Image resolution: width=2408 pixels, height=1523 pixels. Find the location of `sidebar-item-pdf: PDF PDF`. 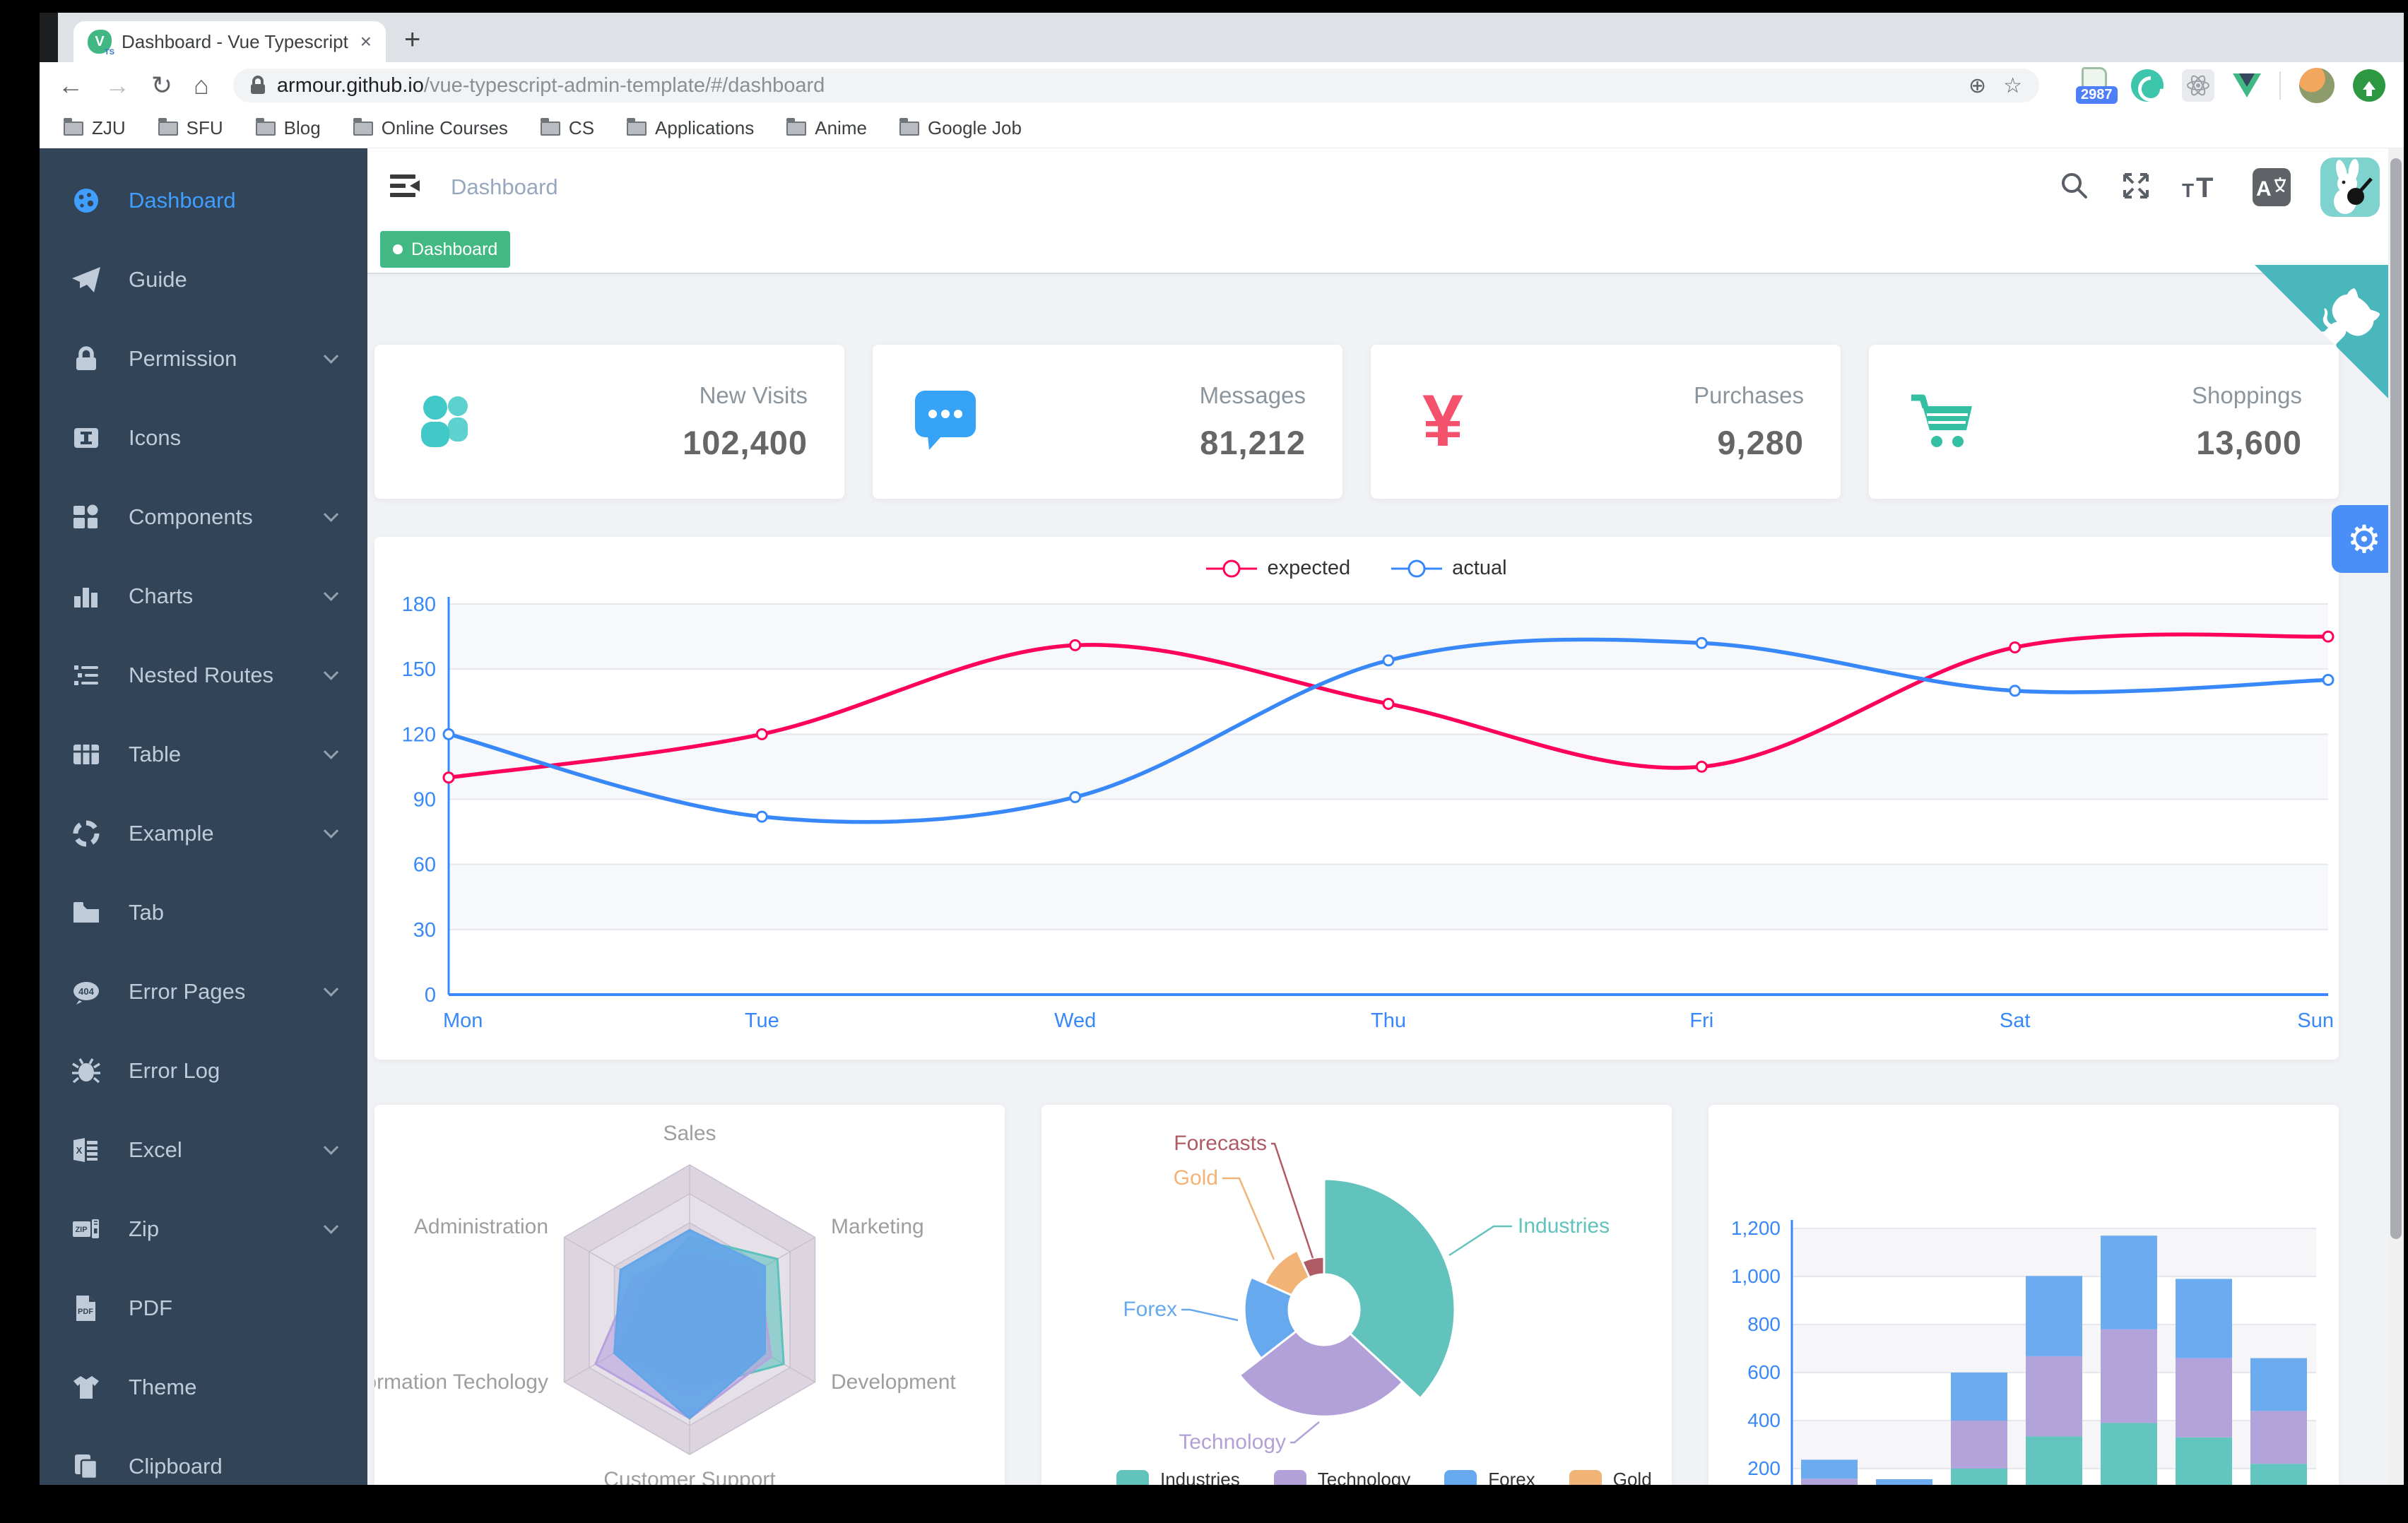

sidebar-item-pdf: PDF PDF is located at coordinates (203, 1308).